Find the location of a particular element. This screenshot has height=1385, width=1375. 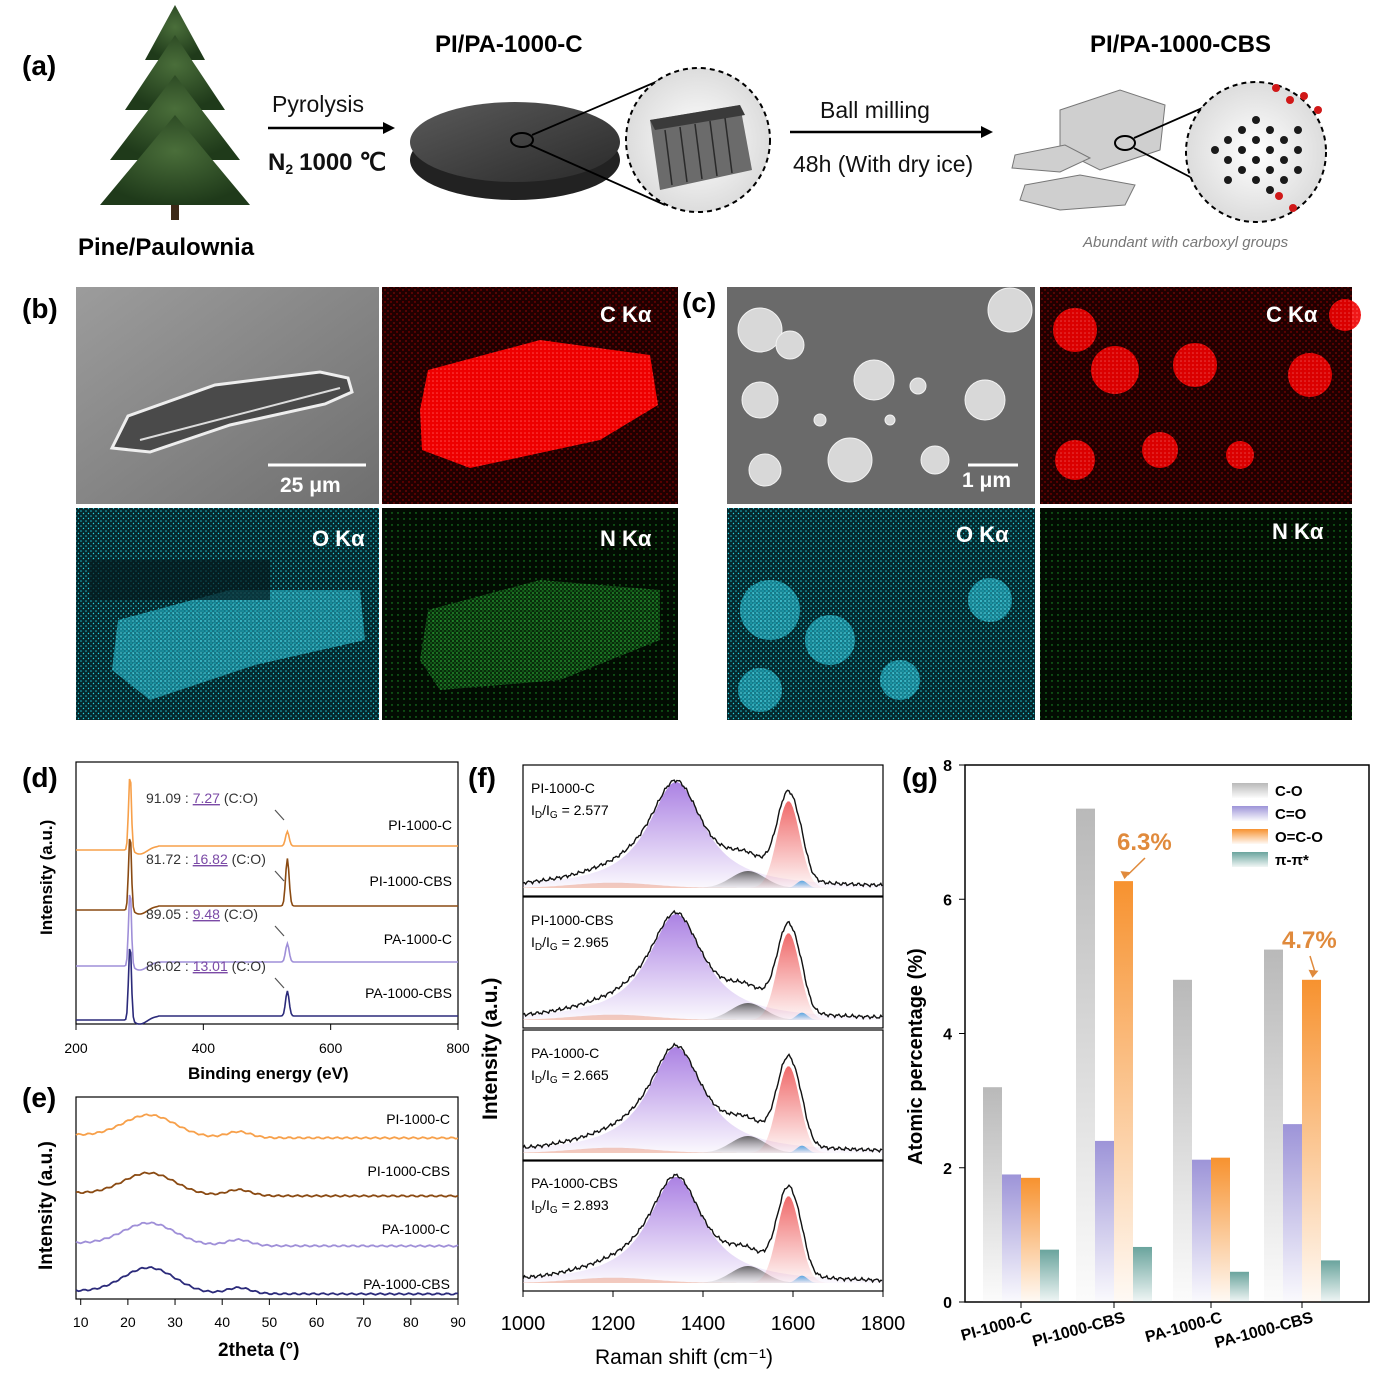

raman-spectrum is located at coordinates (702, 833).